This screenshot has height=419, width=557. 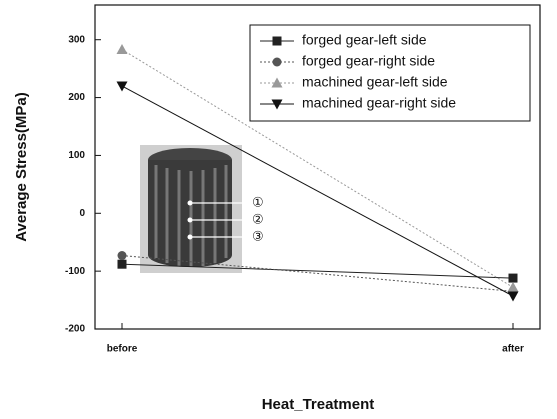 I want to click on inset-label: ③, so click(x=258, y=235).